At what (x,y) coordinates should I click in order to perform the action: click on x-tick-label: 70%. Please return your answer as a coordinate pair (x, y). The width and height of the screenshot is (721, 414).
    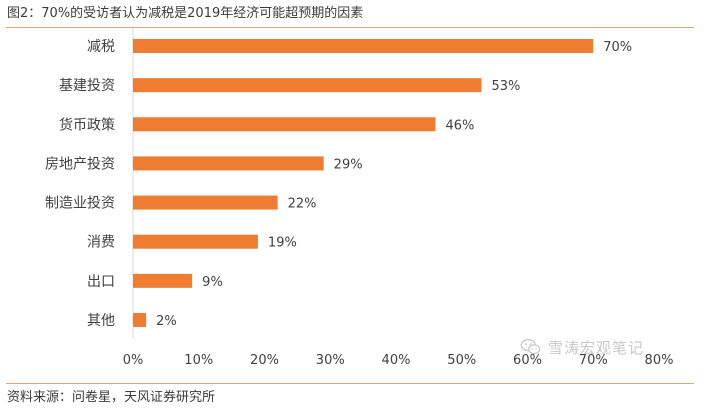
    Looking at the image, I should click on (593, 360).